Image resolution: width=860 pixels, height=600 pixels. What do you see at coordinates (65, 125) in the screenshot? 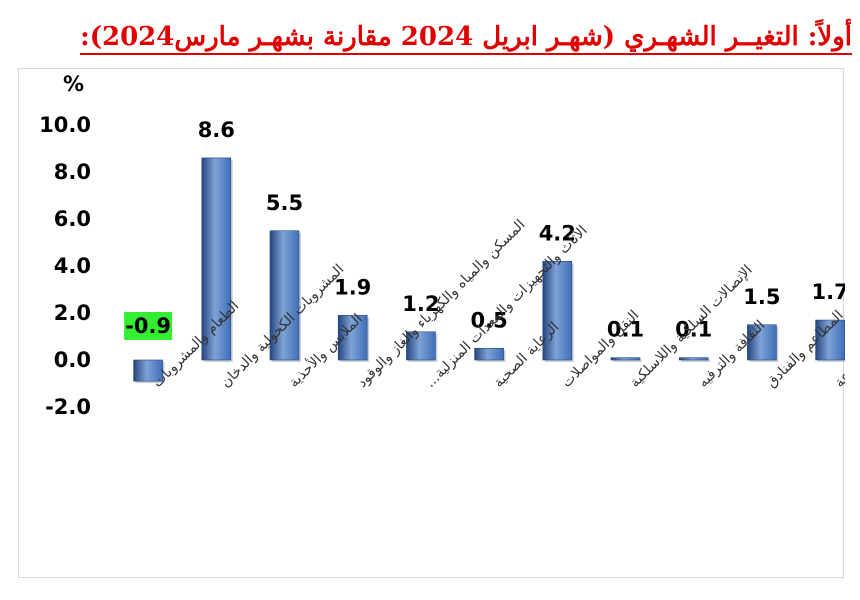
I see `y-tick-label: 10.0` at bounding box center [65, 125].